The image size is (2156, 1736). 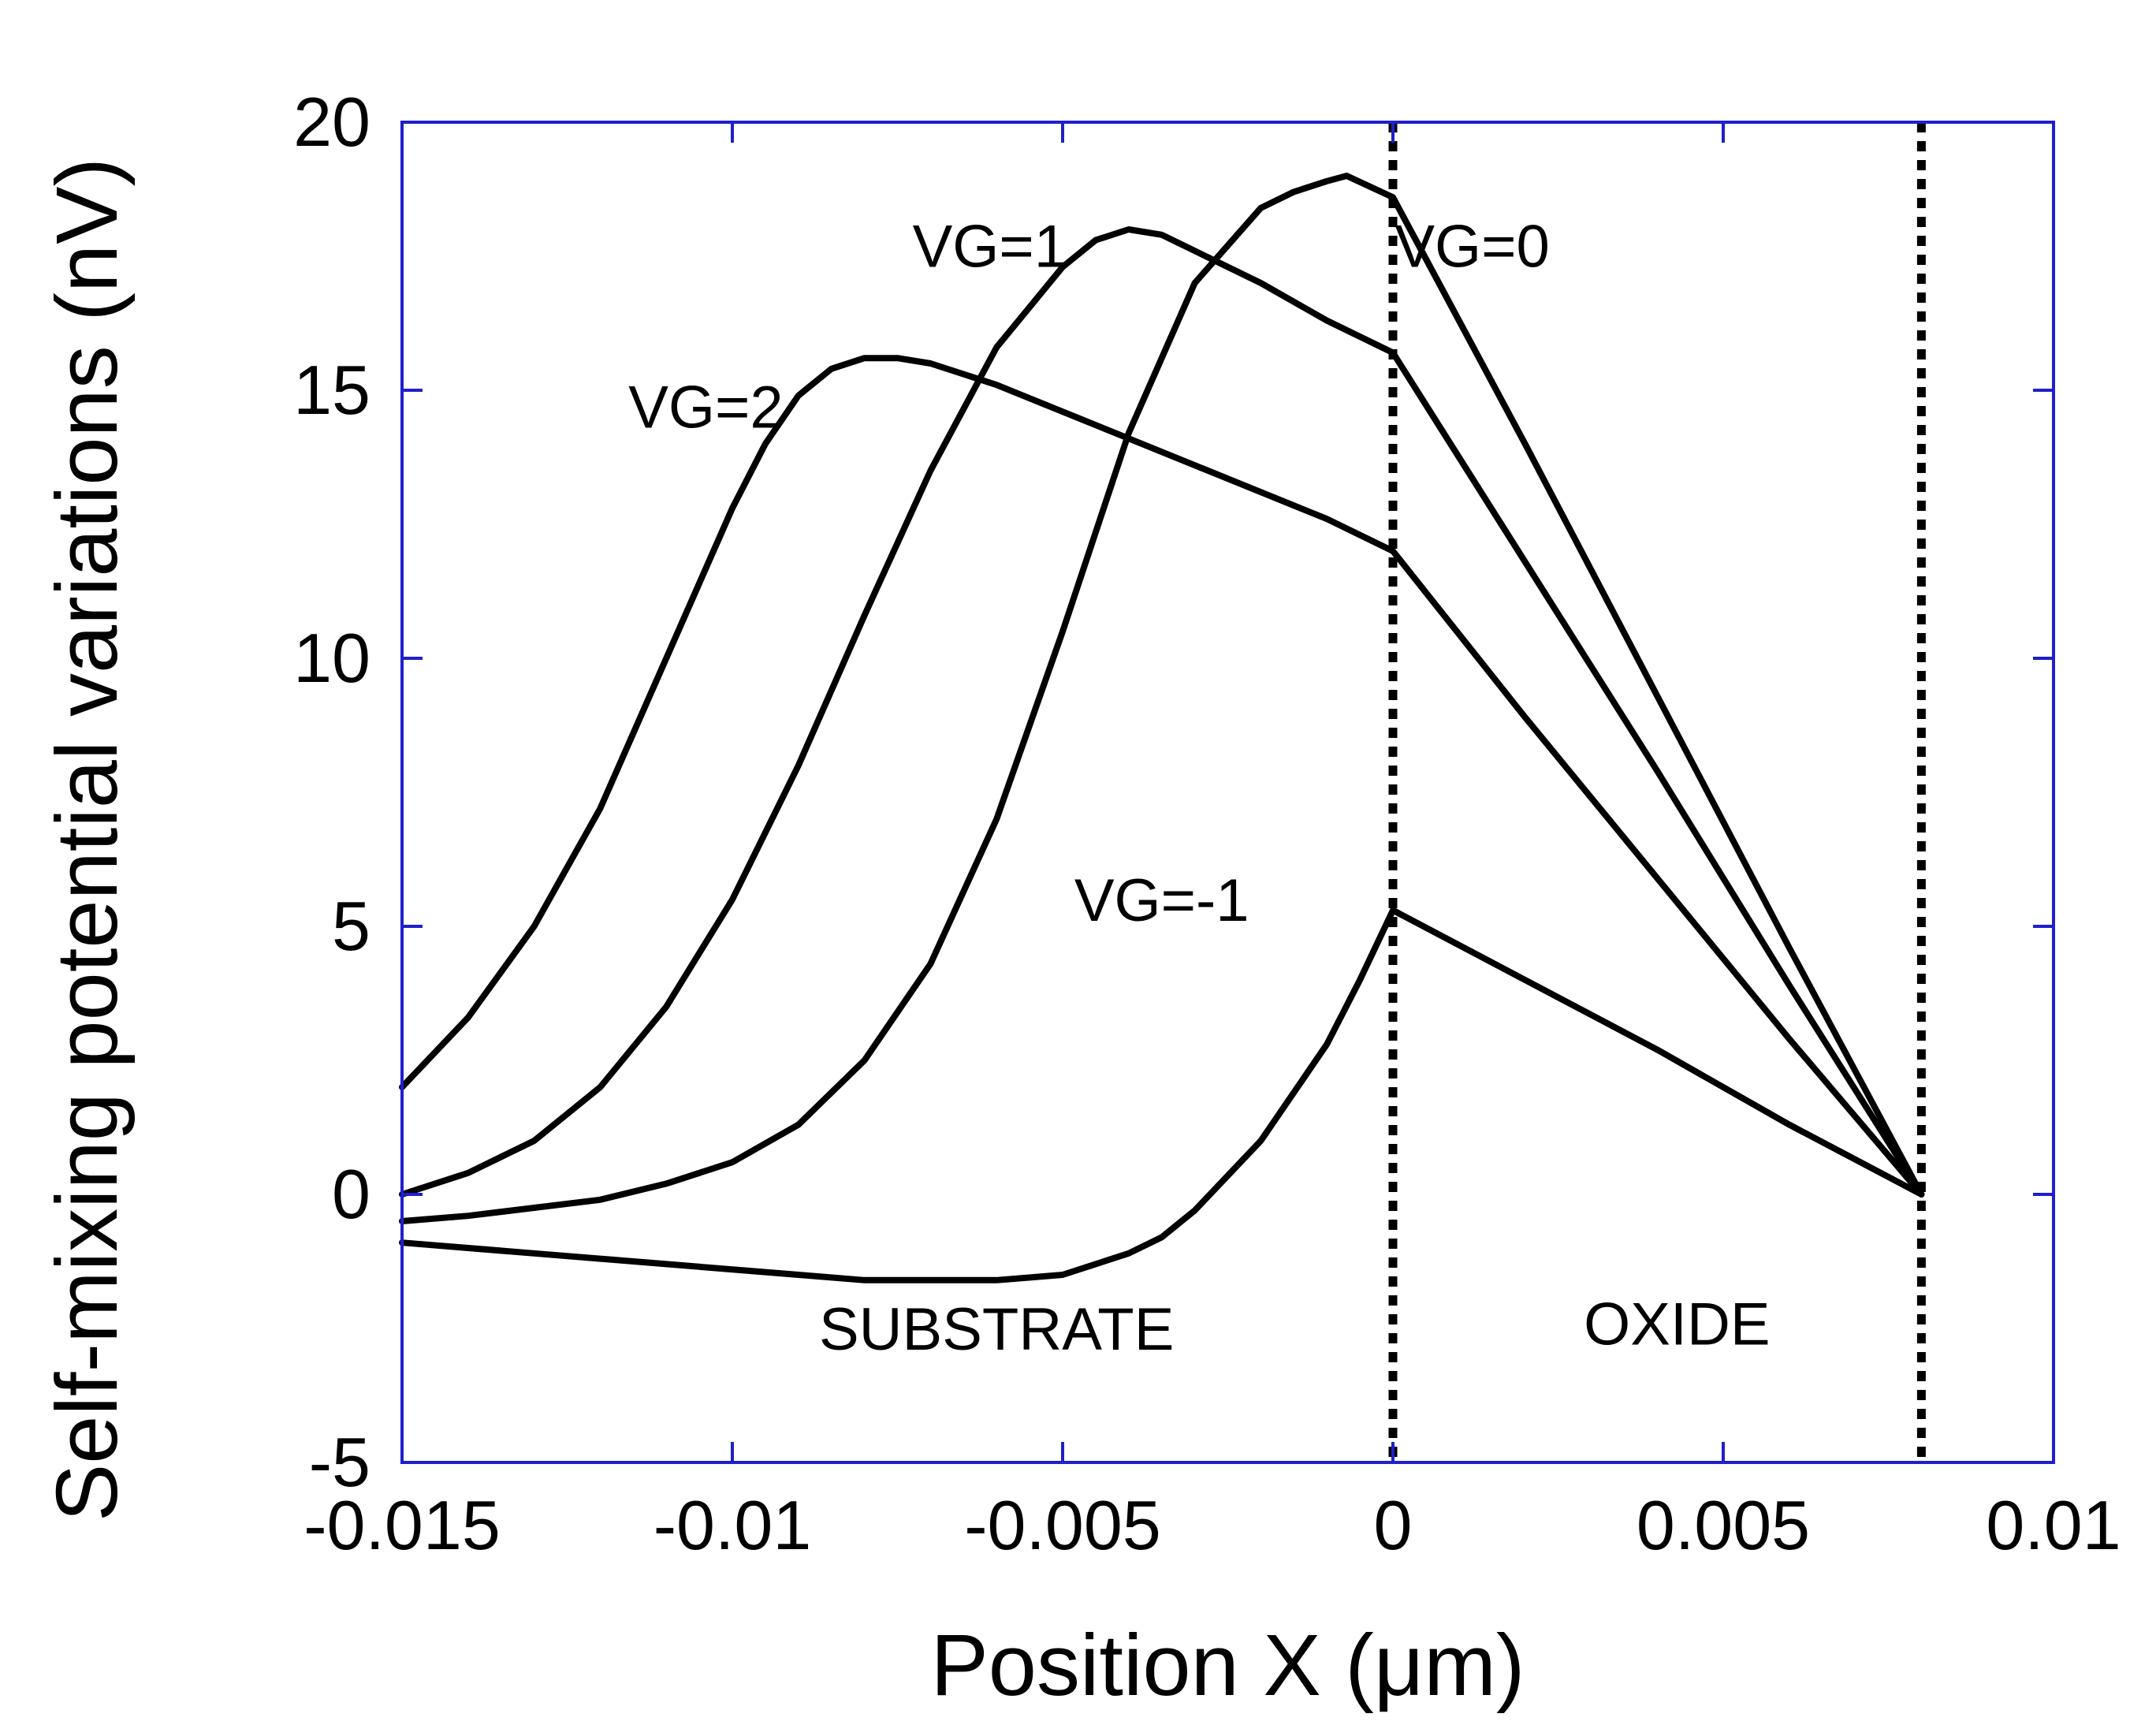 What do you see at coordinates (332, 658) in the screenshot?
I see `y-tick-label: 10` at bounding box center [332, 658].